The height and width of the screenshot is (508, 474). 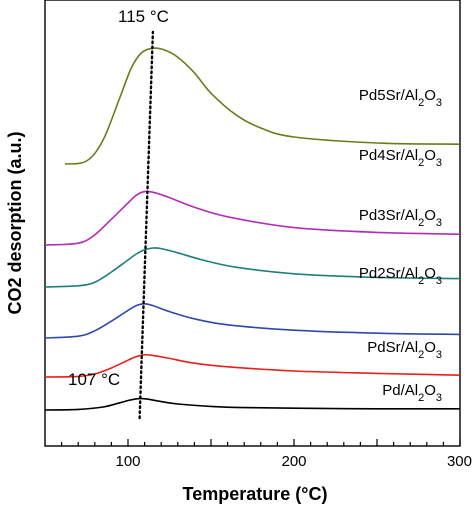 What do you see at coordinates (255, 494) in the screenshot?
I see `x-axis-title: Temperature (°C)` at bounding box center [255, 494].